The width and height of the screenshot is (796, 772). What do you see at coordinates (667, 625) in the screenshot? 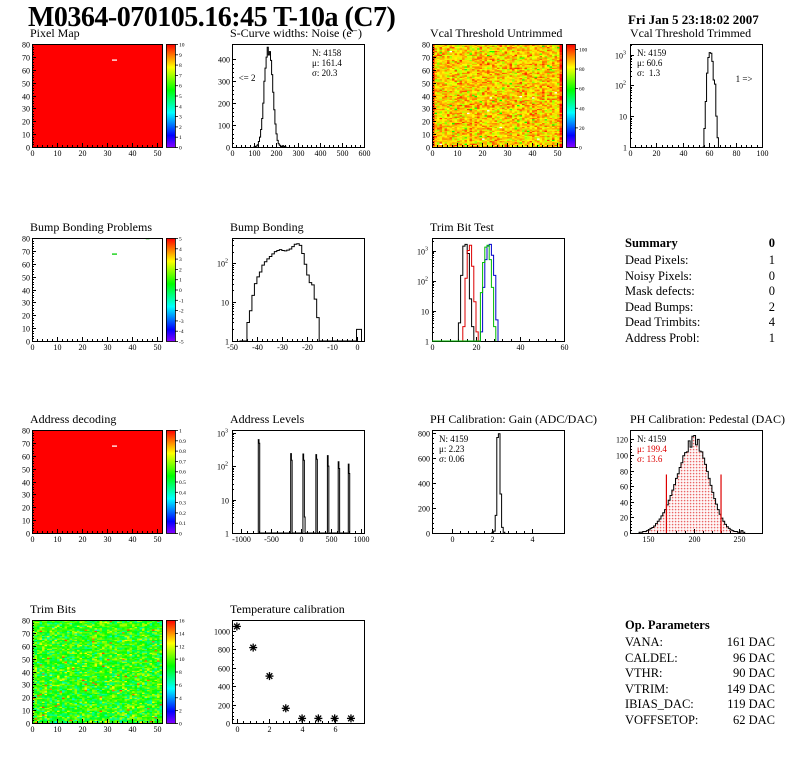
I see `op-parameters-title: Op. Parameters` at bounding box center [667, 625].